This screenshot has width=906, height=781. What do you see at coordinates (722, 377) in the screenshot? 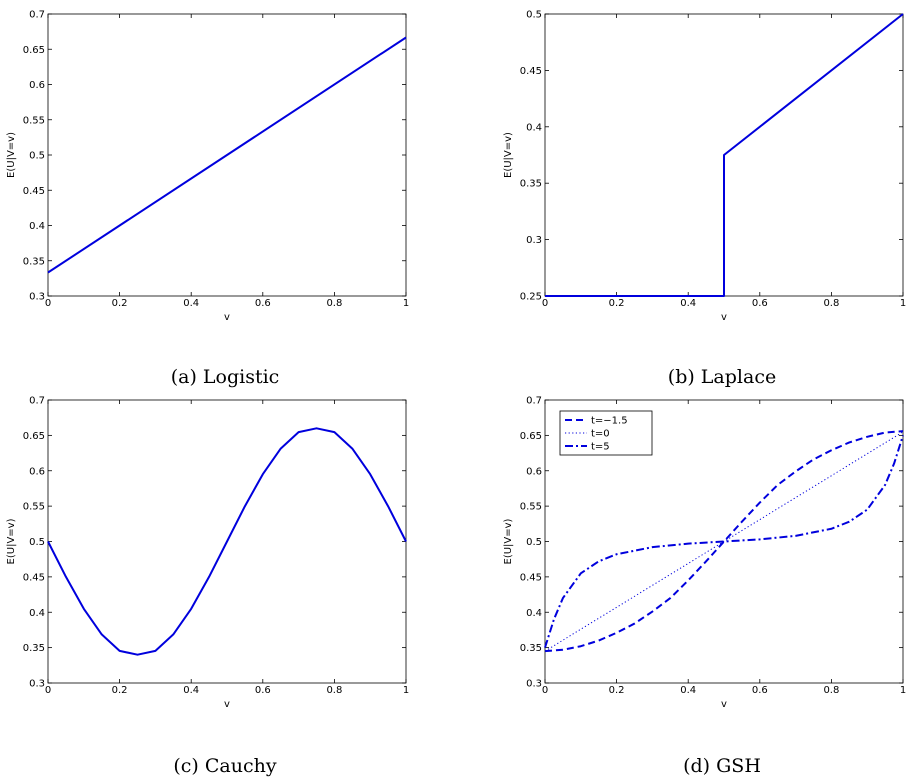
I see `caption-b: (b) Laplace` at bounding box center [722, 377].